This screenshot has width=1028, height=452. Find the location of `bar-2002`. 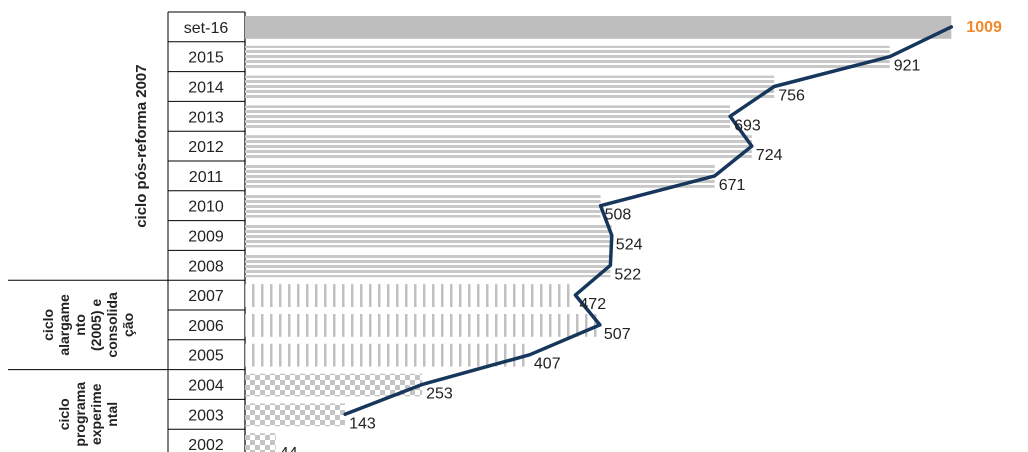

bar-2002 is located at coordinates (260, 442).